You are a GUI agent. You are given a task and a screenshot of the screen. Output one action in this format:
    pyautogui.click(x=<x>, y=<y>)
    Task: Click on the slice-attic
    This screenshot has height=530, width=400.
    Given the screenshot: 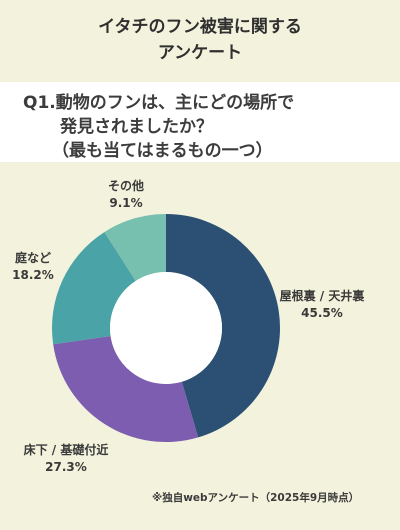 What is the action you would take?
    pyautogui.click(x=223, y=326)
    